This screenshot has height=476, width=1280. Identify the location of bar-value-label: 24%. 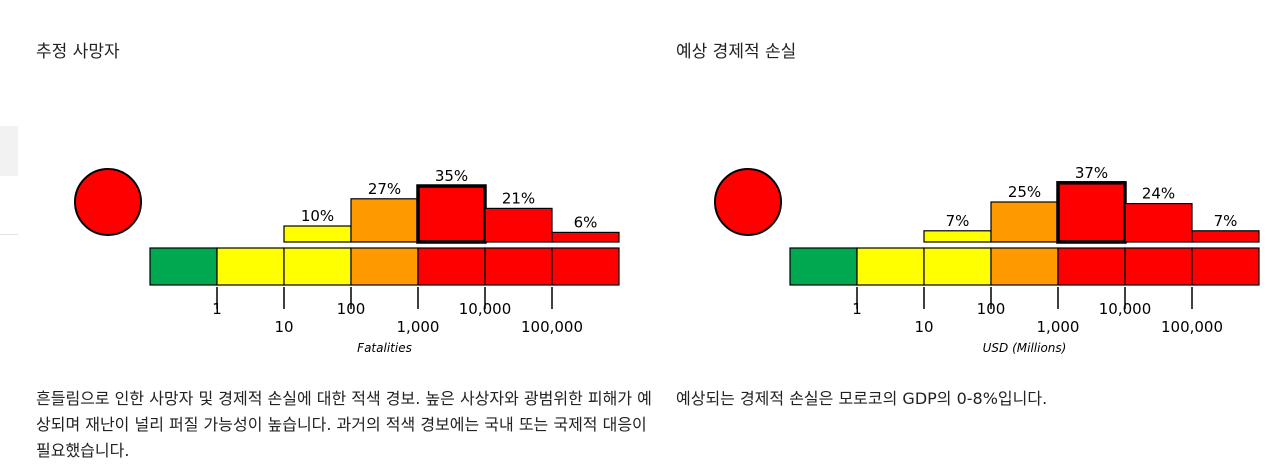
(1158, 194).